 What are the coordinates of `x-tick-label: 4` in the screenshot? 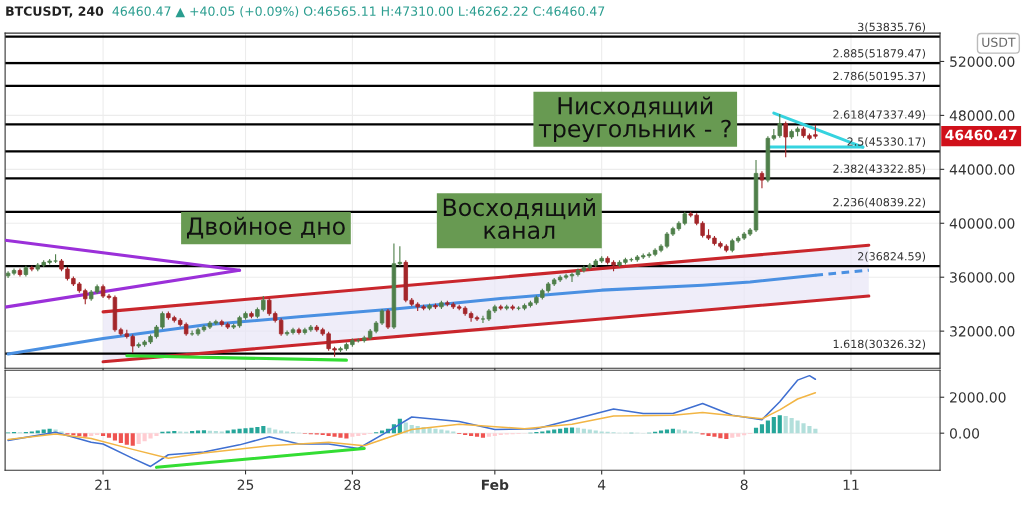 It's located at (601, 484).